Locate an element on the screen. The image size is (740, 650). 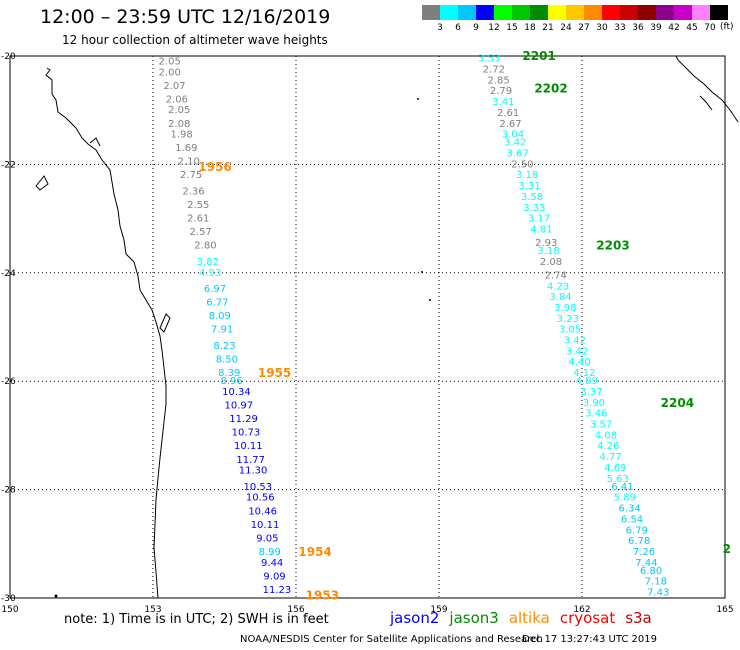
color-scale-label: 33 is located at coordinates (620, 28).